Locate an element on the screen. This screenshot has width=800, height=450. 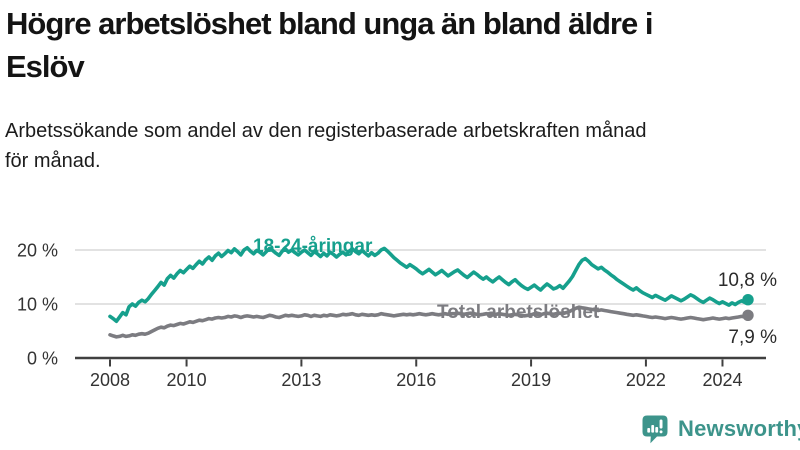
y-tick-label-10: 10 % is located at coordinates (37, 305).